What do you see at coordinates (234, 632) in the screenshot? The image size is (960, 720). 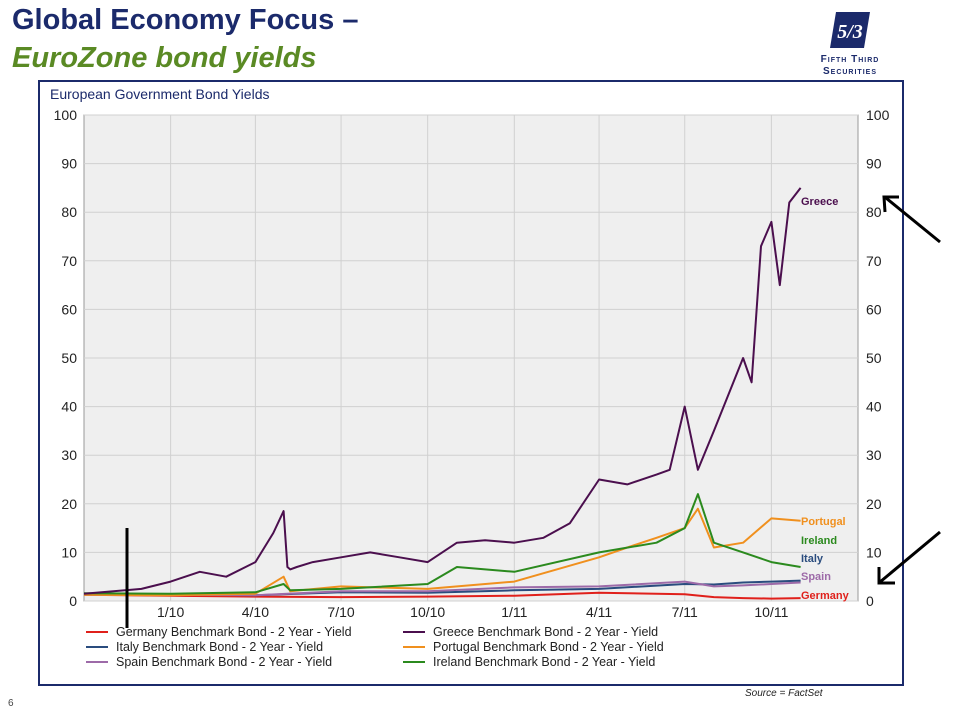 I see `legend-item: Germany Benchmark Bond - 2 Year - Yield` at bounding box center [234, 632].